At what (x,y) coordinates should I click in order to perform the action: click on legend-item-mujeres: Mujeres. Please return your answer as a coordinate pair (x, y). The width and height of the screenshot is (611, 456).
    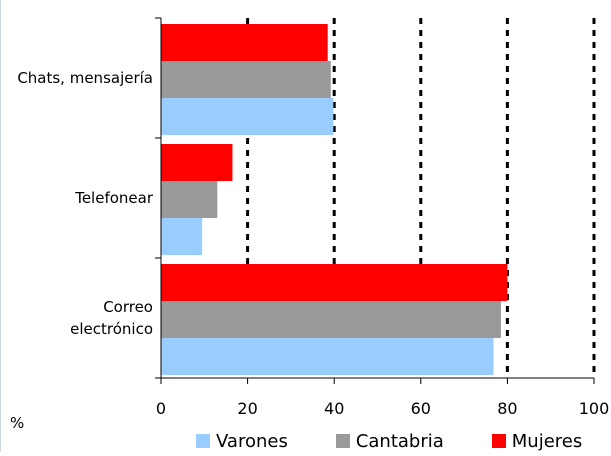
    Looking at the image, I should click on (537, 441).